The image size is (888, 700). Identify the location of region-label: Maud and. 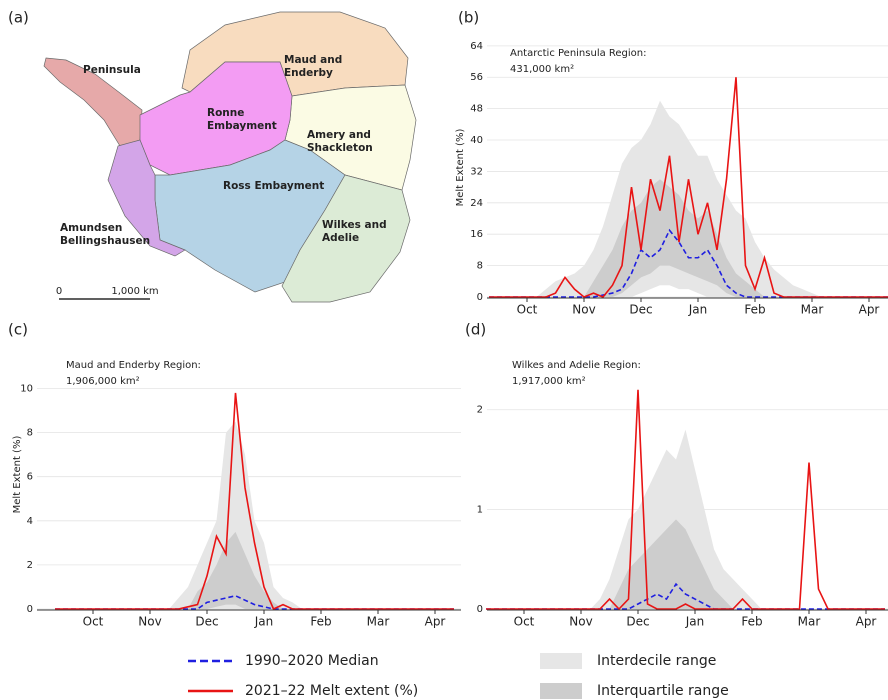
(313, 60).